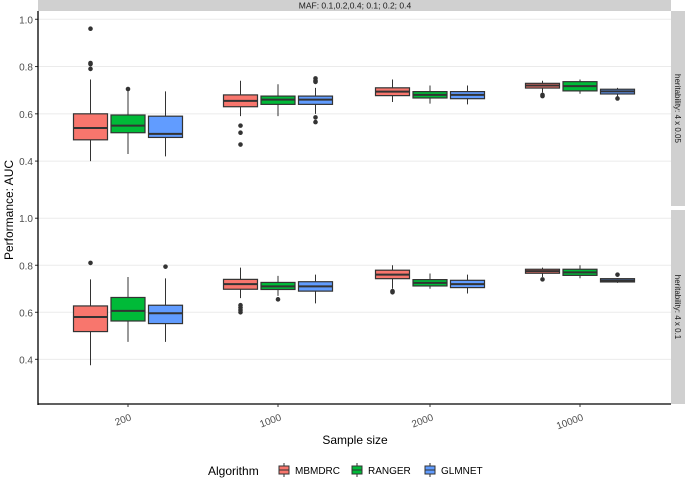 The width and height of the screenshot is (685, 482). Describe the element at coordinates (317, 471) in the screenshot. I see `legend-label-mbmdrc: MBMDRC` at that location.